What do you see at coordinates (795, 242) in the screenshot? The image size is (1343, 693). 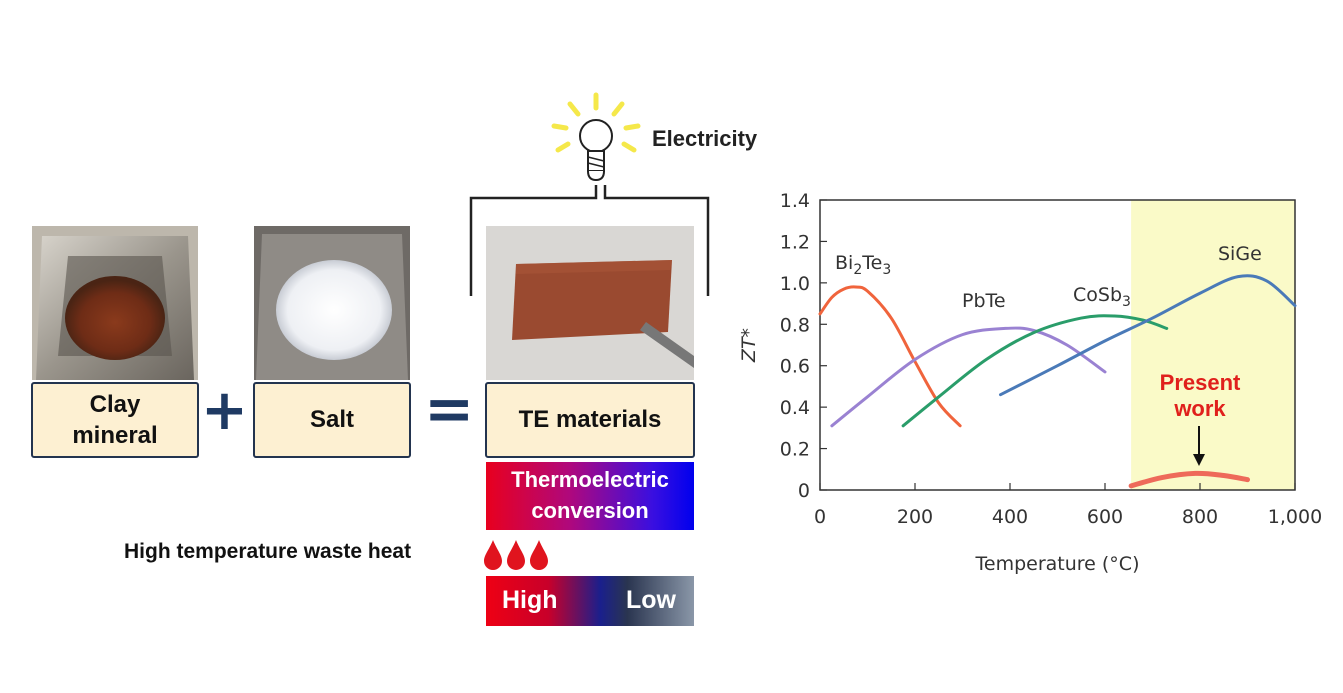 I see `y-tick-label: 1.2` at bounding box center [795, 242].